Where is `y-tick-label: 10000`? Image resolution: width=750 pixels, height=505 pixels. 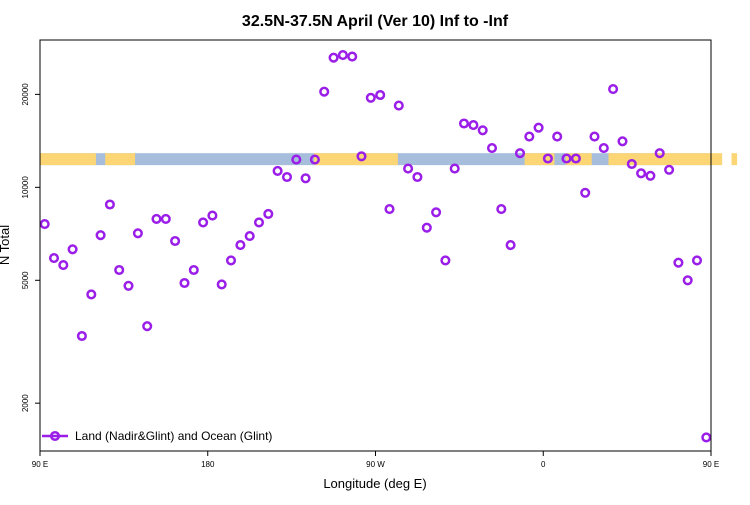 y-tick-label: 10000 is located at coordinates (25, 187).